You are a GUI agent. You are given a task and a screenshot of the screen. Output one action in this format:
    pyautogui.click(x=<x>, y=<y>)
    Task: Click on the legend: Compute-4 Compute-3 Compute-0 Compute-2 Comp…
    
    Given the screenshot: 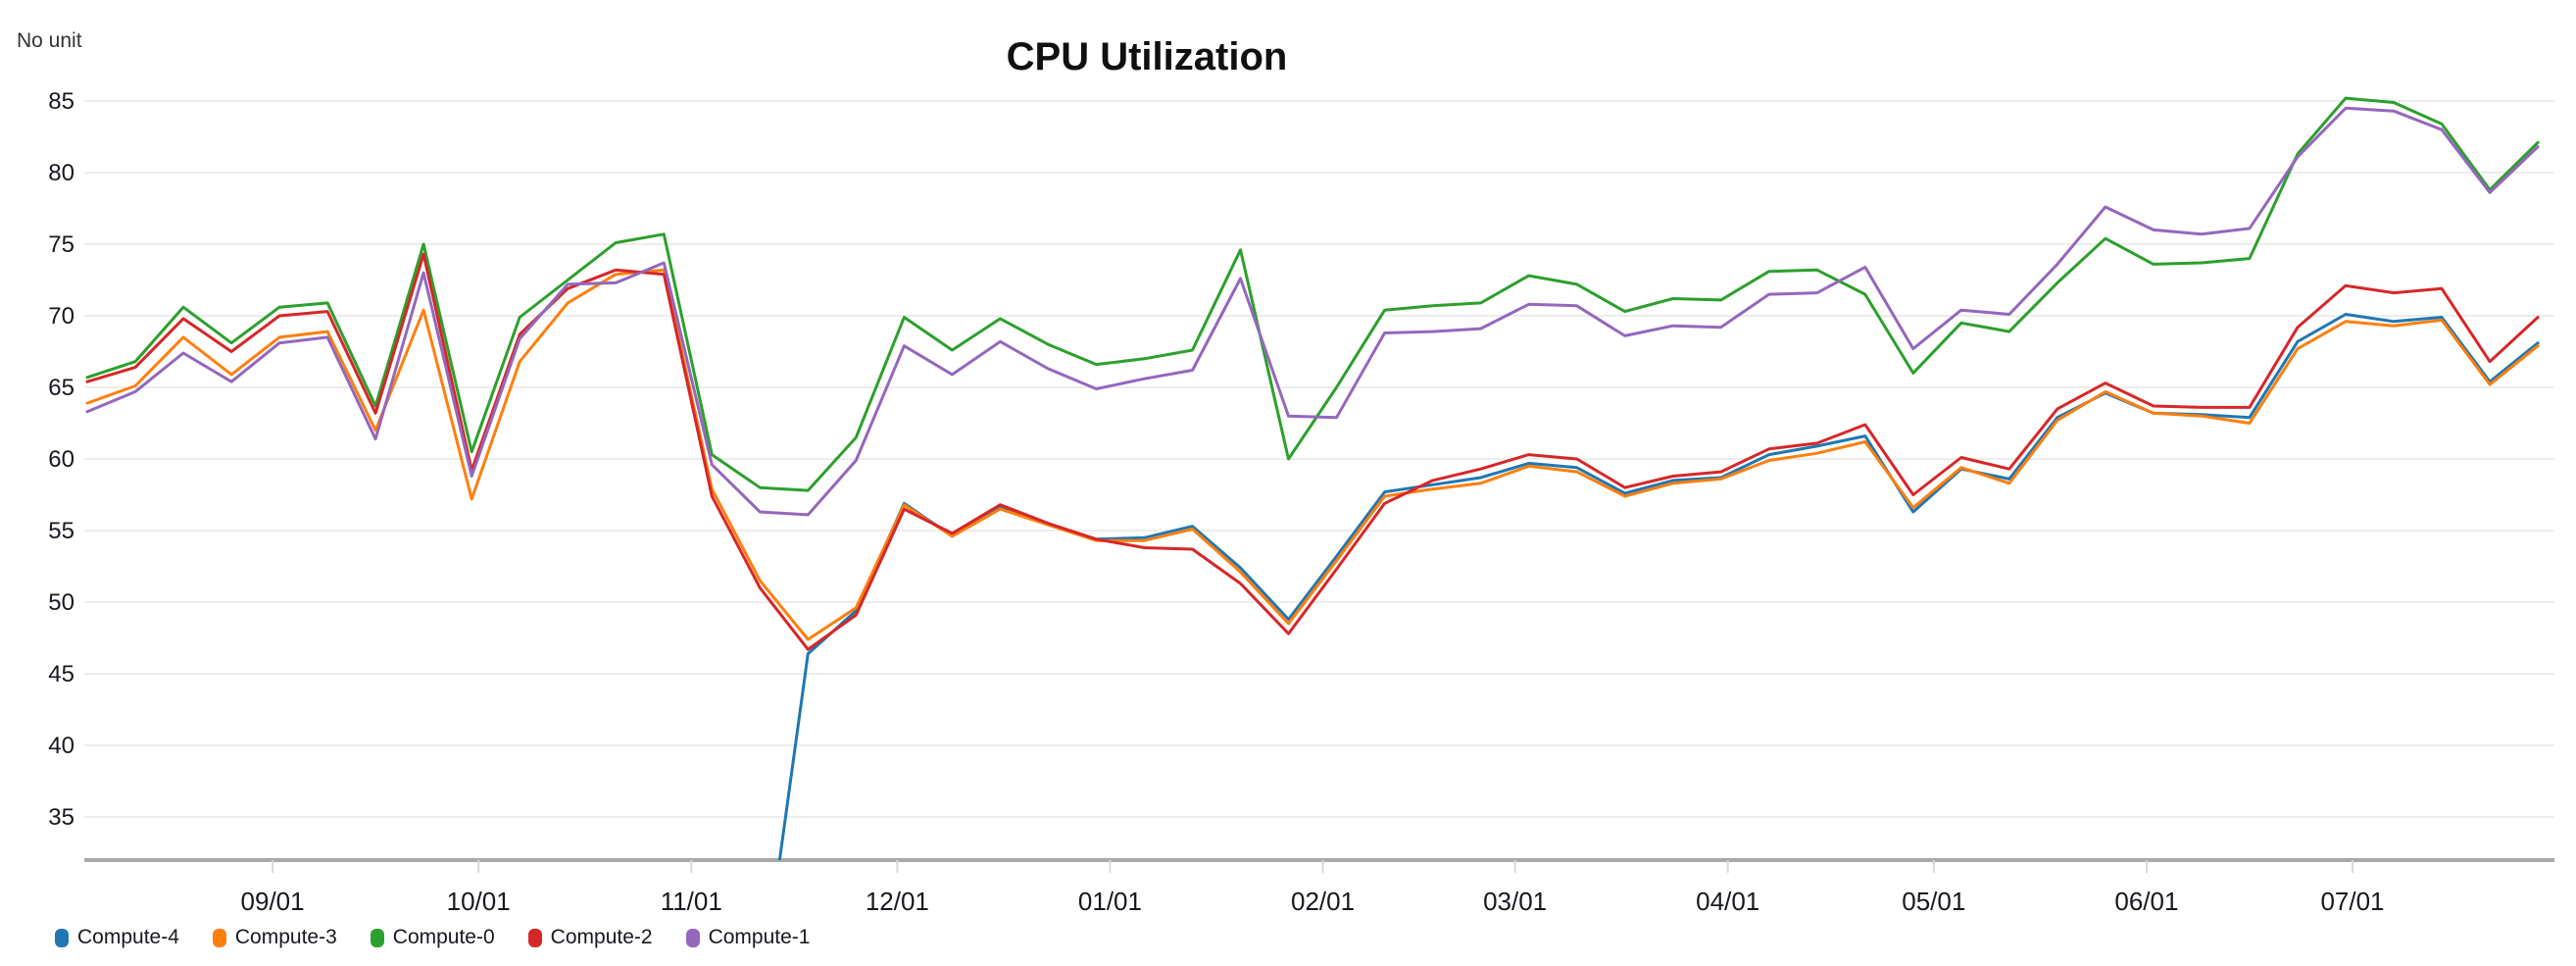 What is the action you would take?
    pyautogui.click(x=432, y=937)
    